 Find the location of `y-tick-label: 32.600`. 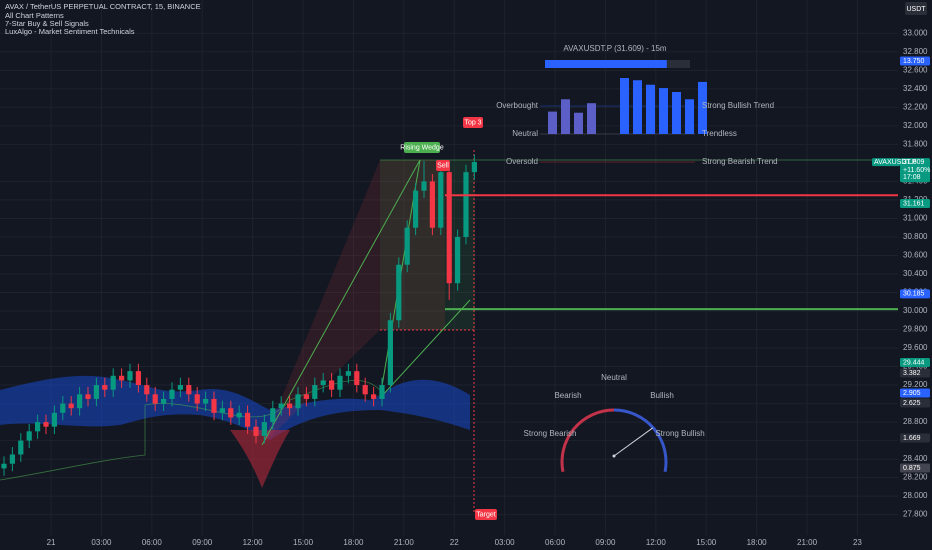

y-tick-label: 32.600 is located at coordinates (915, 69).